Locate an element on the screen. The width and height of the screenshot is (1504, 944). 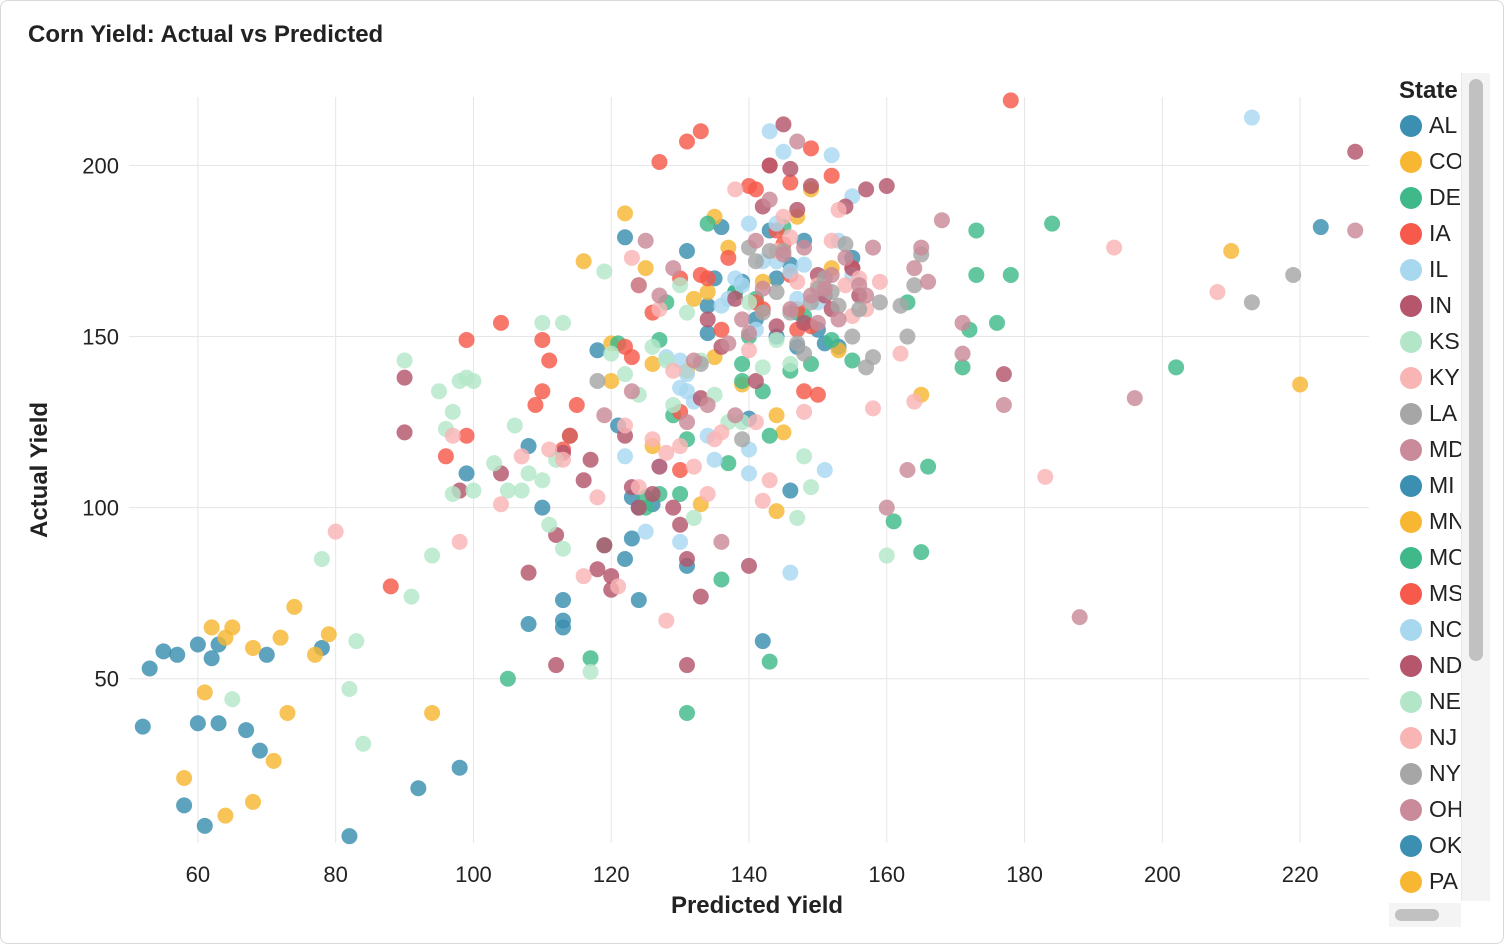
legend-item-pa: PA is located at coordinates (1425, 883).